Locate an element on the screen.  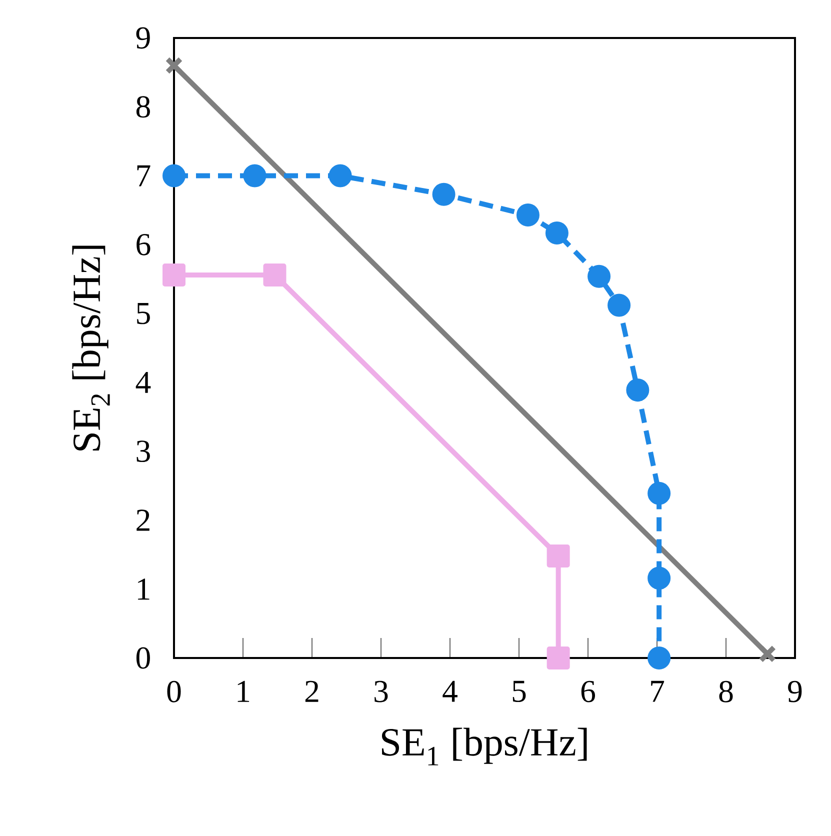
x-tick-label: 5 is located at coordinates (519, 691).